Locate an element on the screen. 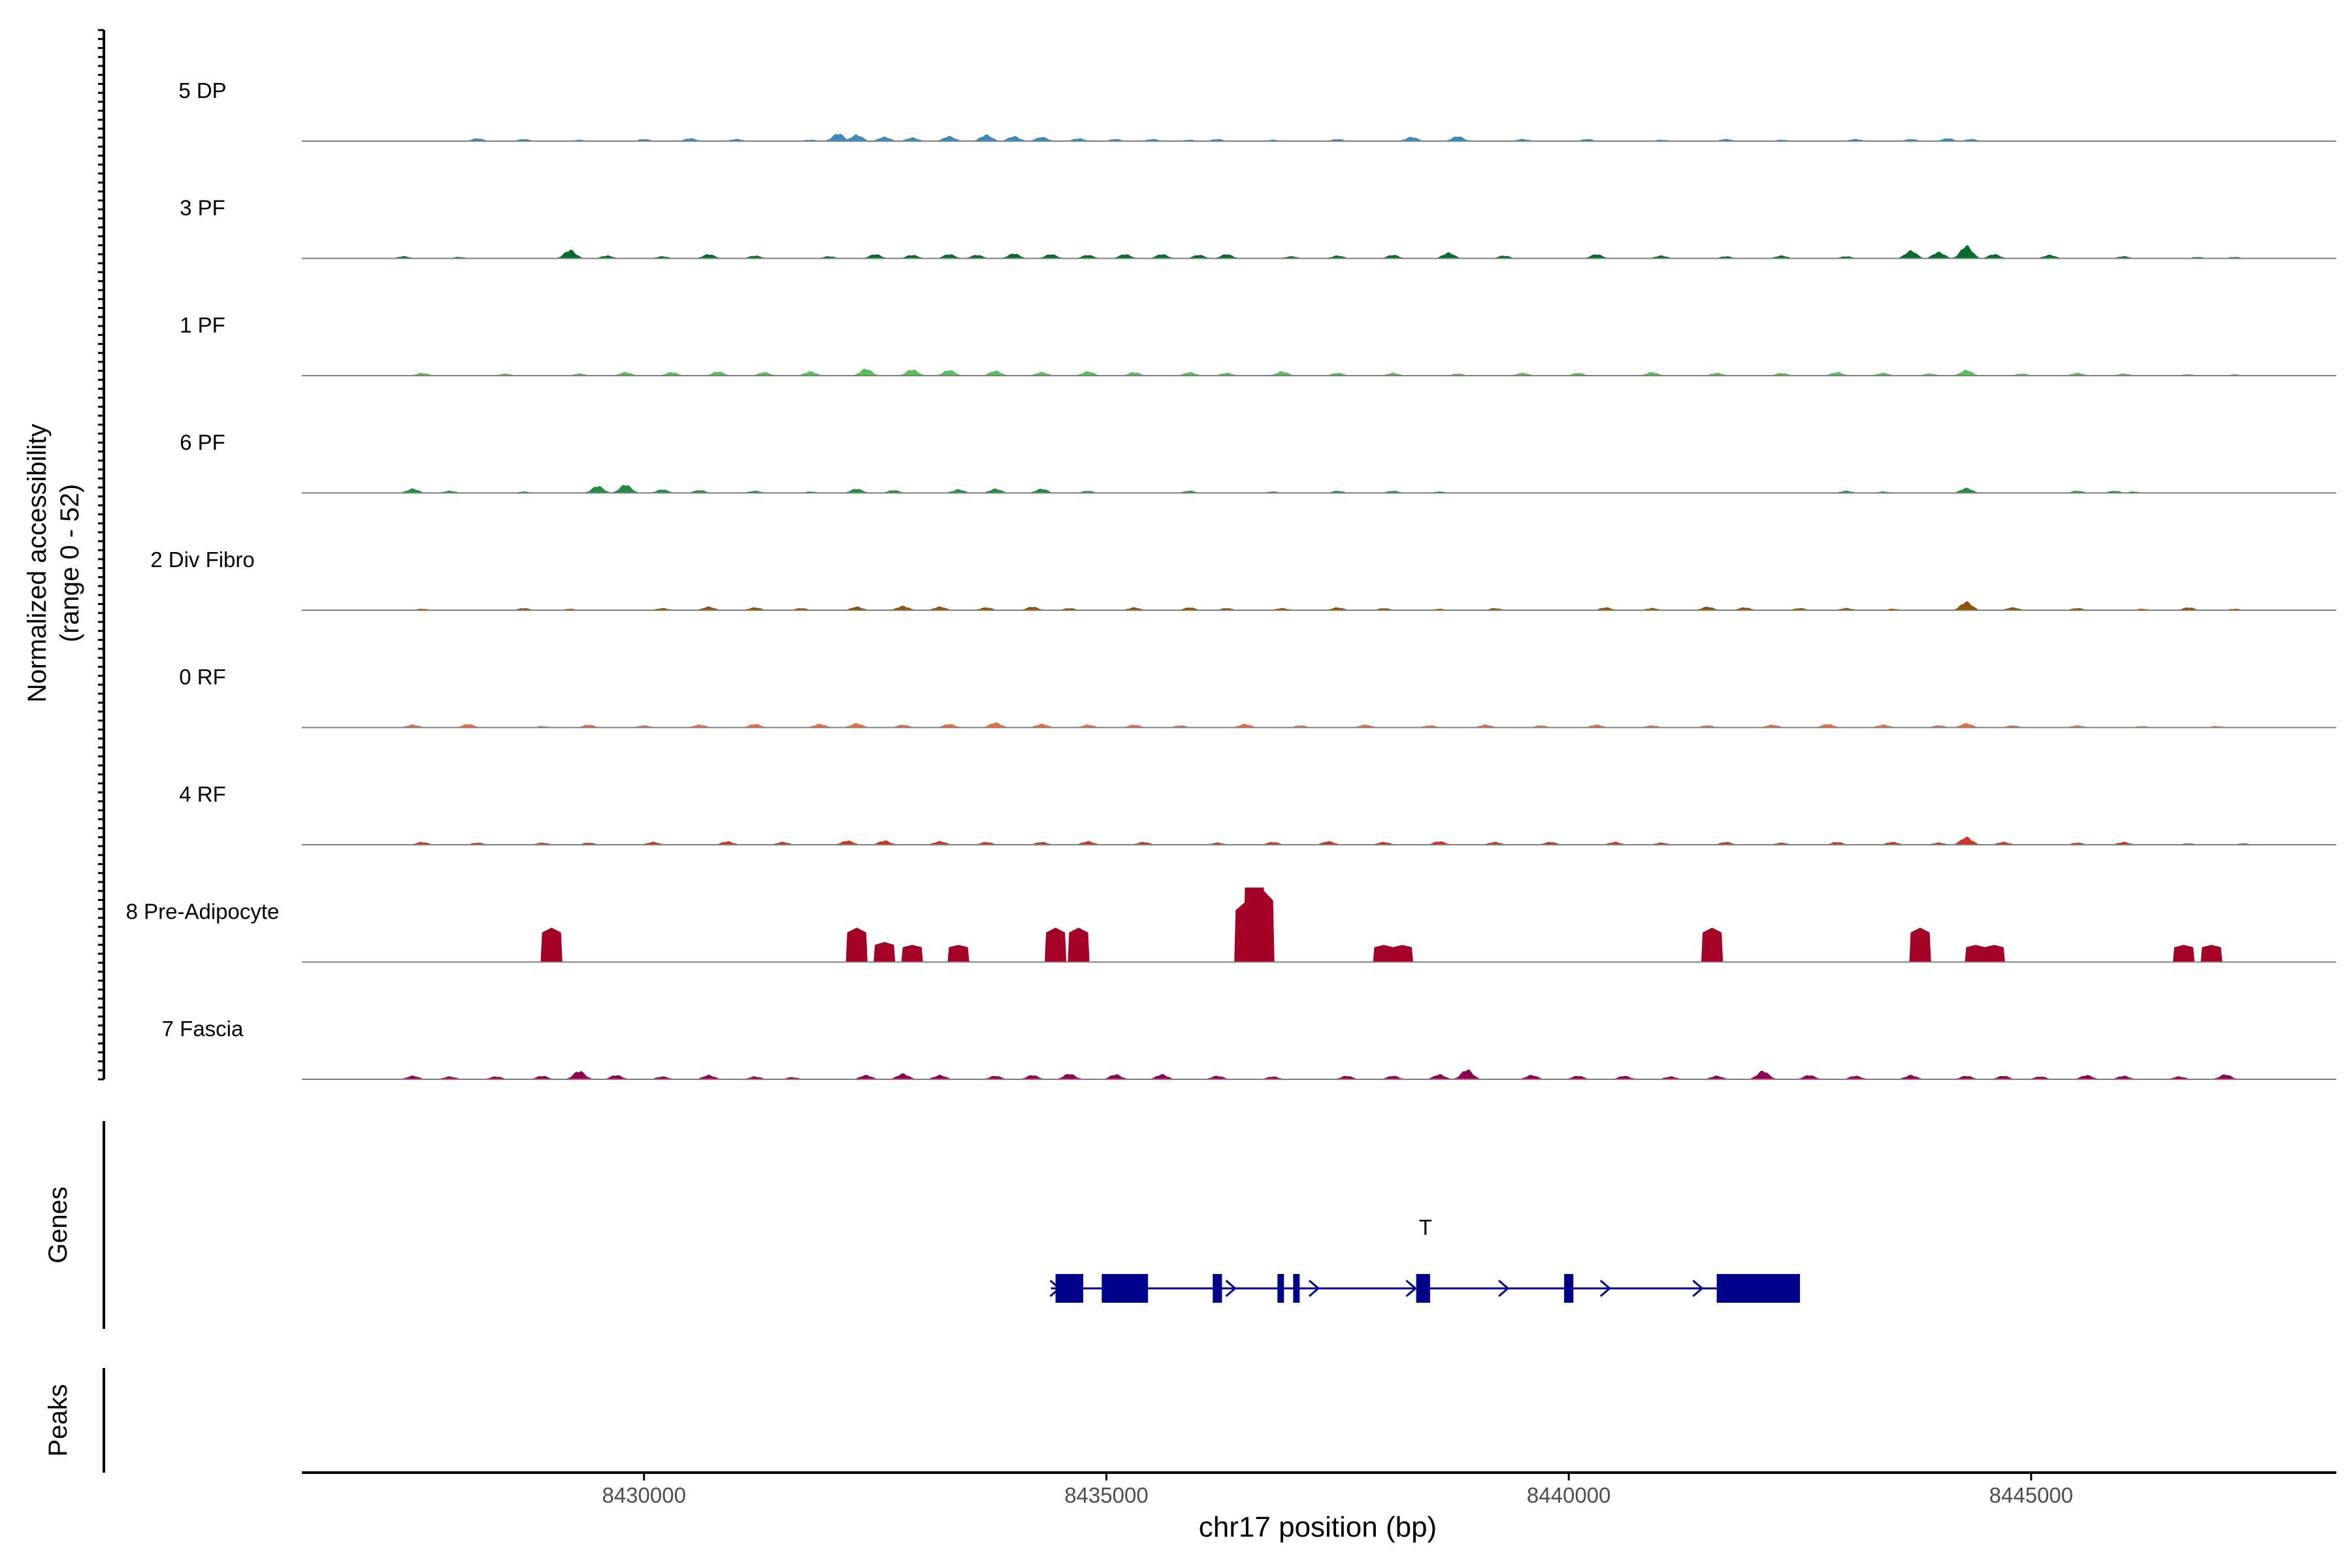  gene-exon is located at coordinates (1280, 1288).